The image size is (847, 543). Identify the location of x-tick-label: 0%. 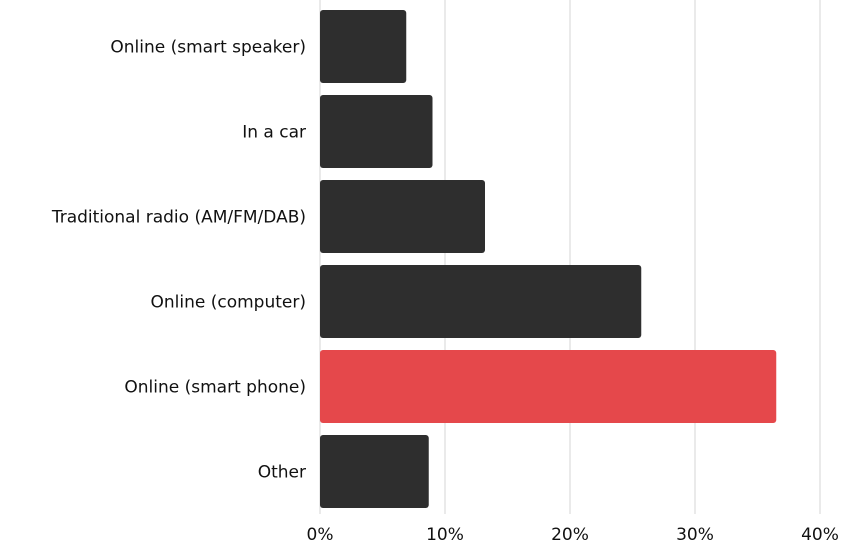
(320, 534).